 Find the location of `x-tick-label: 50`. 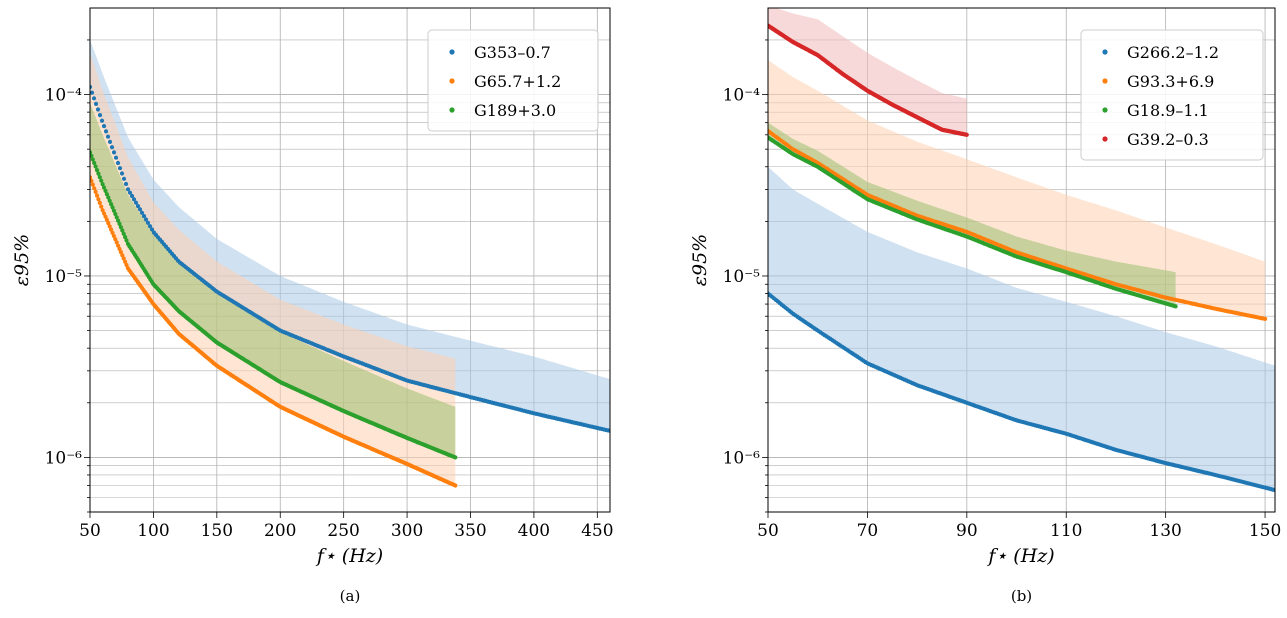

x-tick-label: 50 is located at coordinates (768, 531).